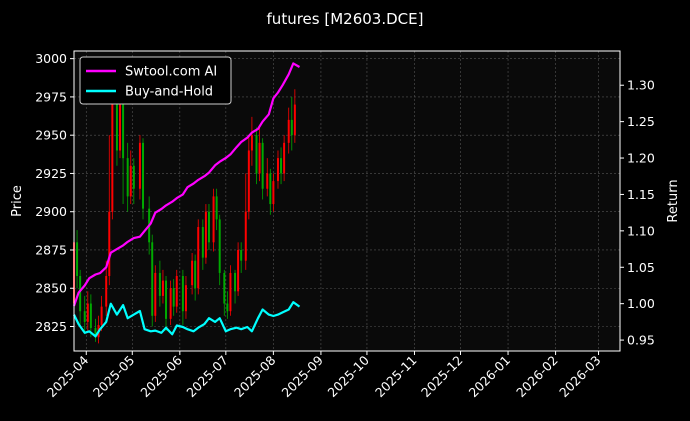 This screenshot has width=690, height=421. Describe the element at coordinates (51, 288) in the screenshot. I see `y-tick-label: 2850` at that location.